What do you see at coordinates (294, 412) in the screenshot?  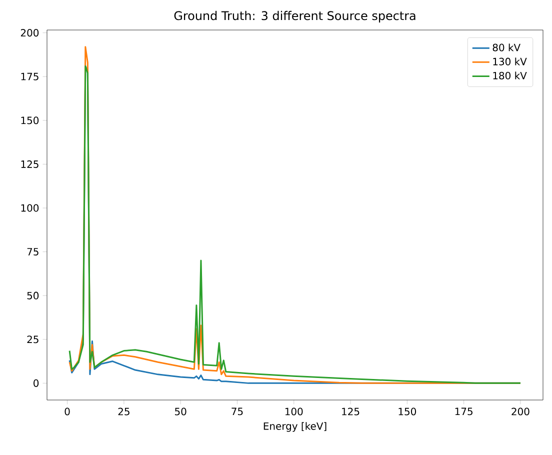 I see `x-tick-label: 100` at bounding box center [294, 412].